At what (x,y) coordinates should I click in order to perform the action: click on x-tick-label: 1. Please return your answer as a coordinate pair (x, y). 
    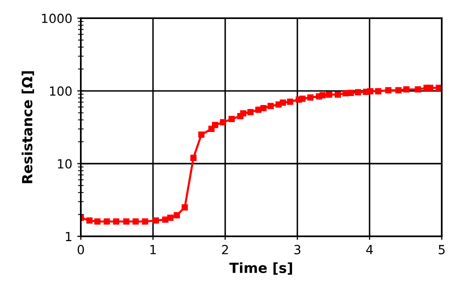
    Looking at the image, I should click on (153, 249).